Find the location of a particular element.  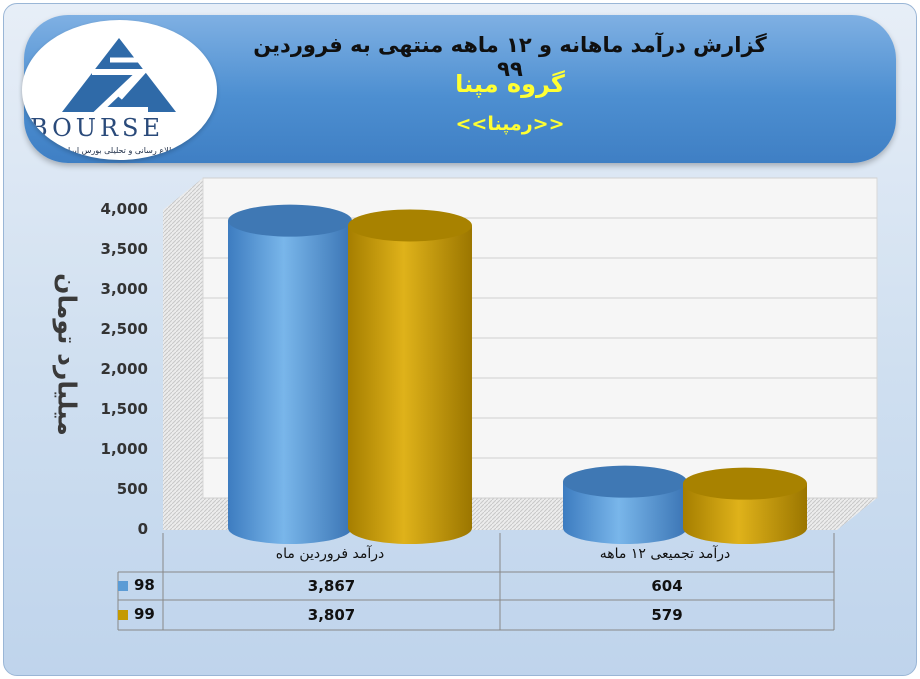

table-cell-98-monthly: 3,867 is located at coordinates (331, 586).